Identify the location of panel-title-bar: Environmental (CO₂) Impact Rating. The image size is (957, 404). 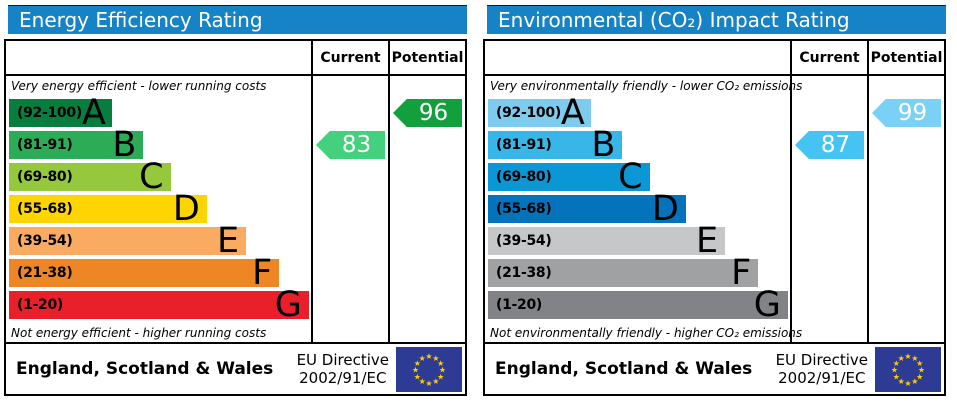
(716, 19).